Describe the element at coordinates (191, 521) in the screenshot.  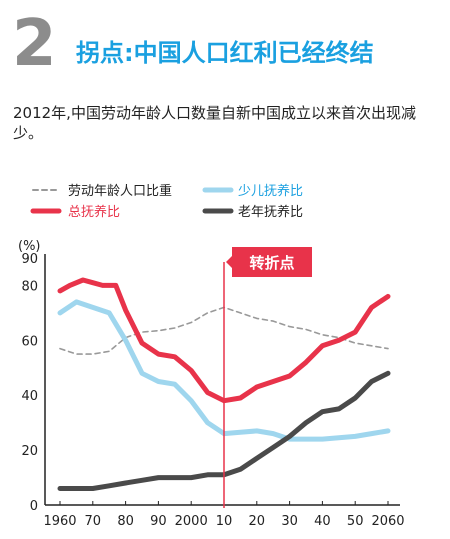
I see `x-tick-label: 2000` at that location.